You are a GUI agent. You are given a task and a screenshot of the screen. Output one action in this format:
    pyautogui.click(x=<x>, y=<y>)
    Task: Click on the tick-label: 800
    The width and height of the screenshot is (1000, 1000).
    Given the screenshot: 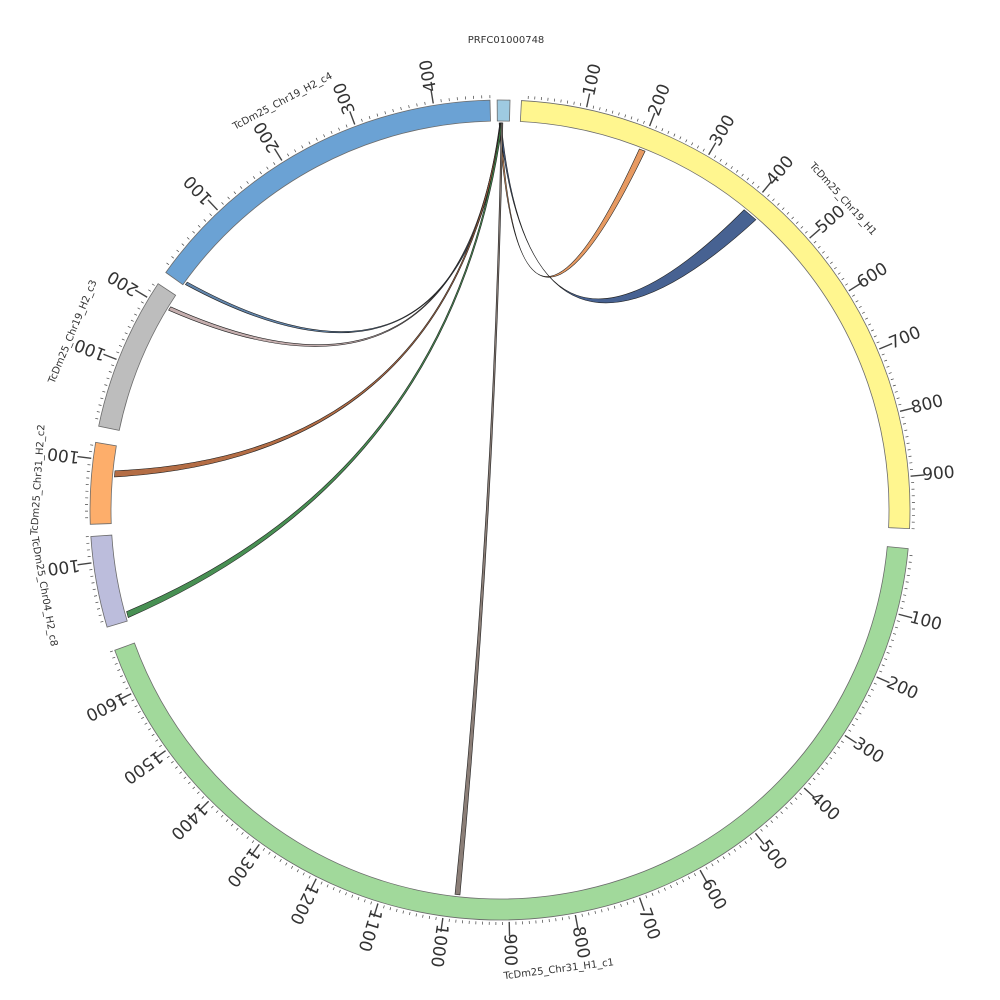 What is the action you would take?
    pyautogui.click(x=581, y=943)
    